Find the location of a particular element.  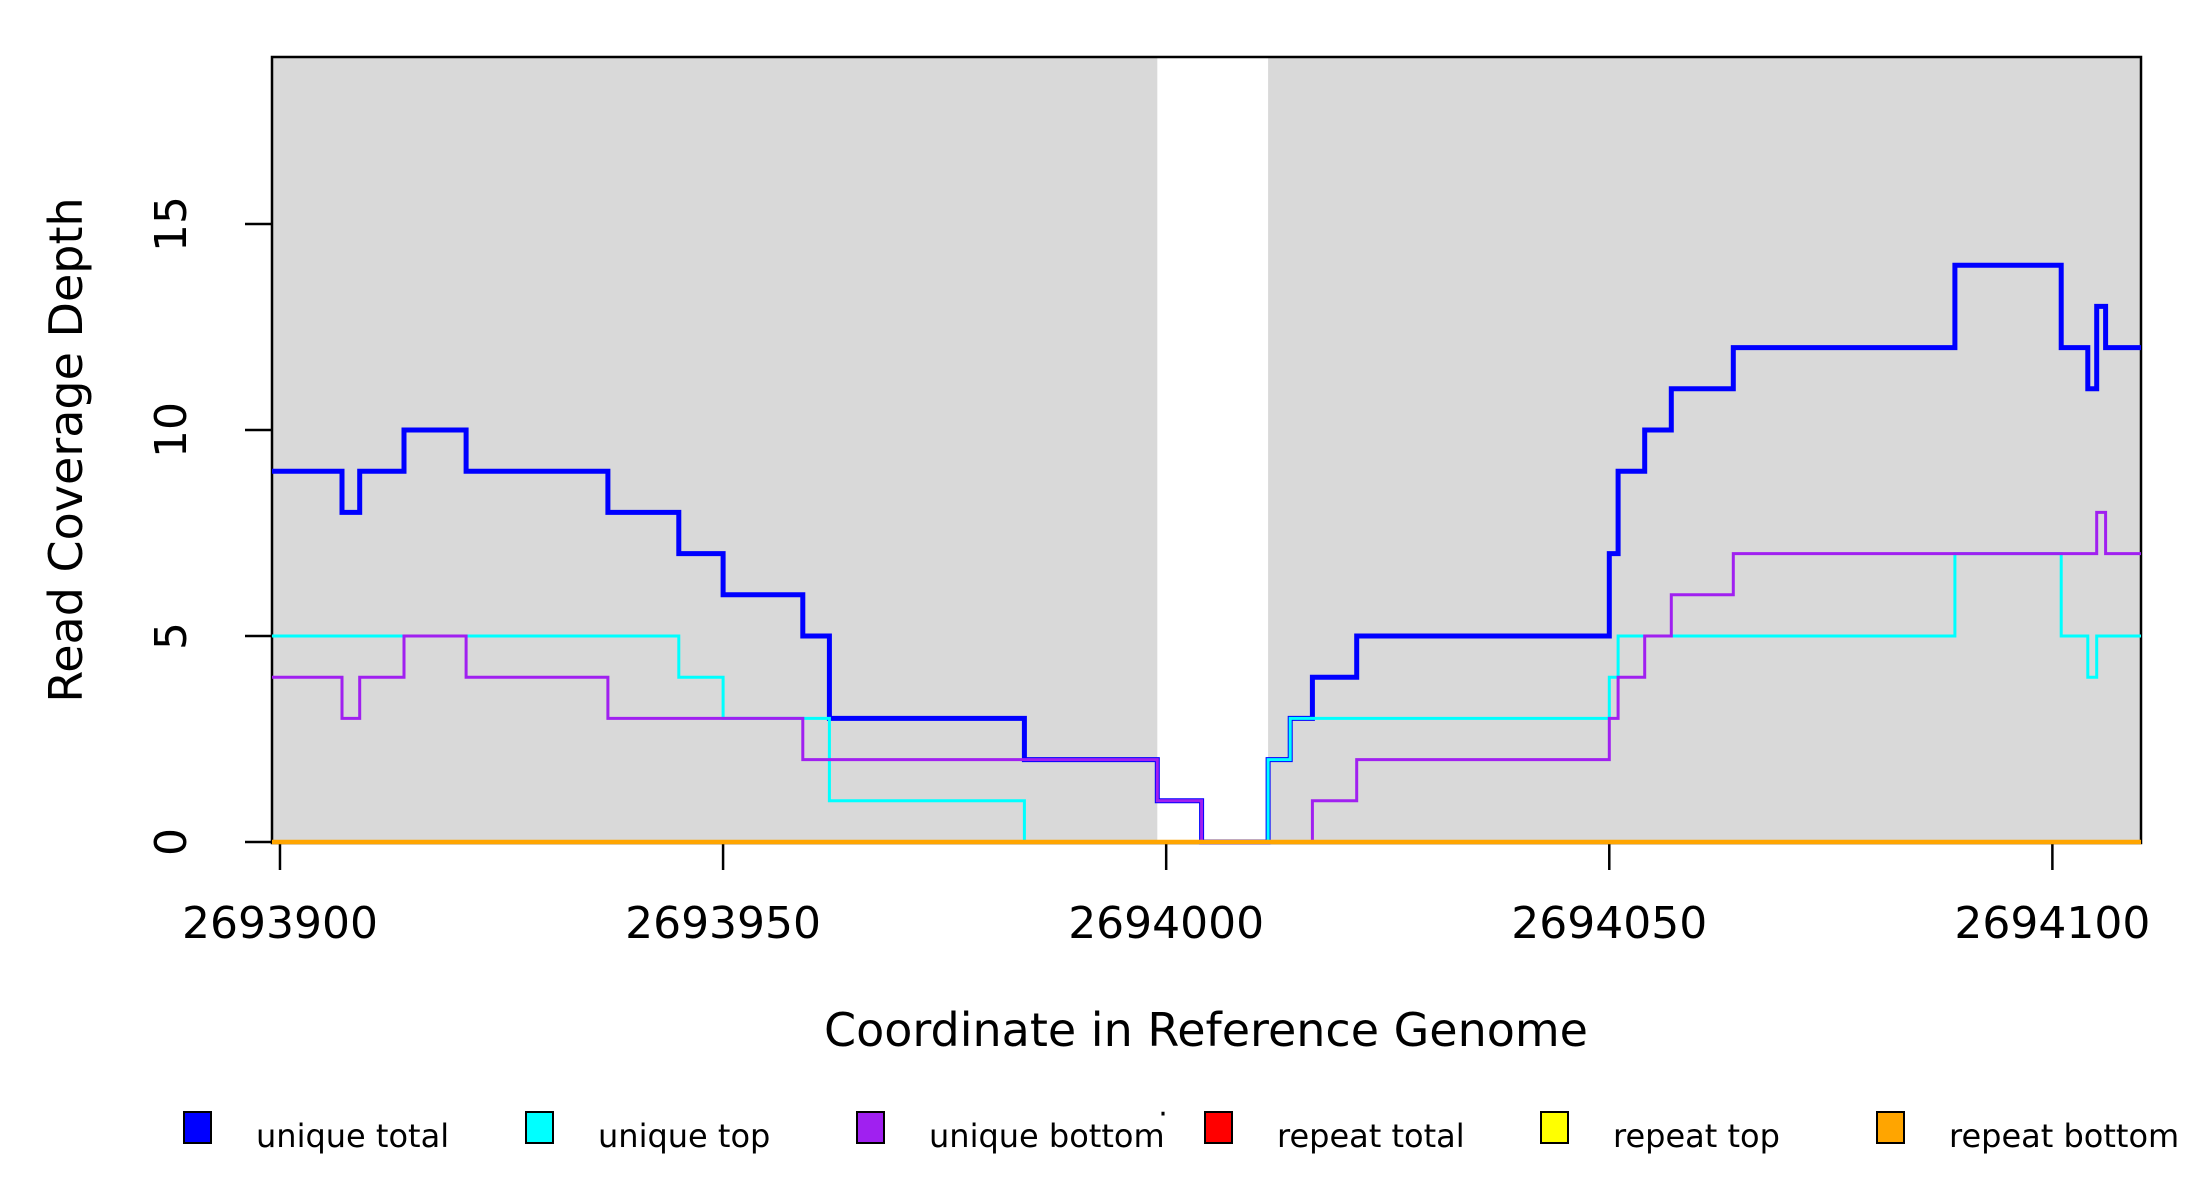

legend-item: repeat top is located at coordinates (1660, 1133).